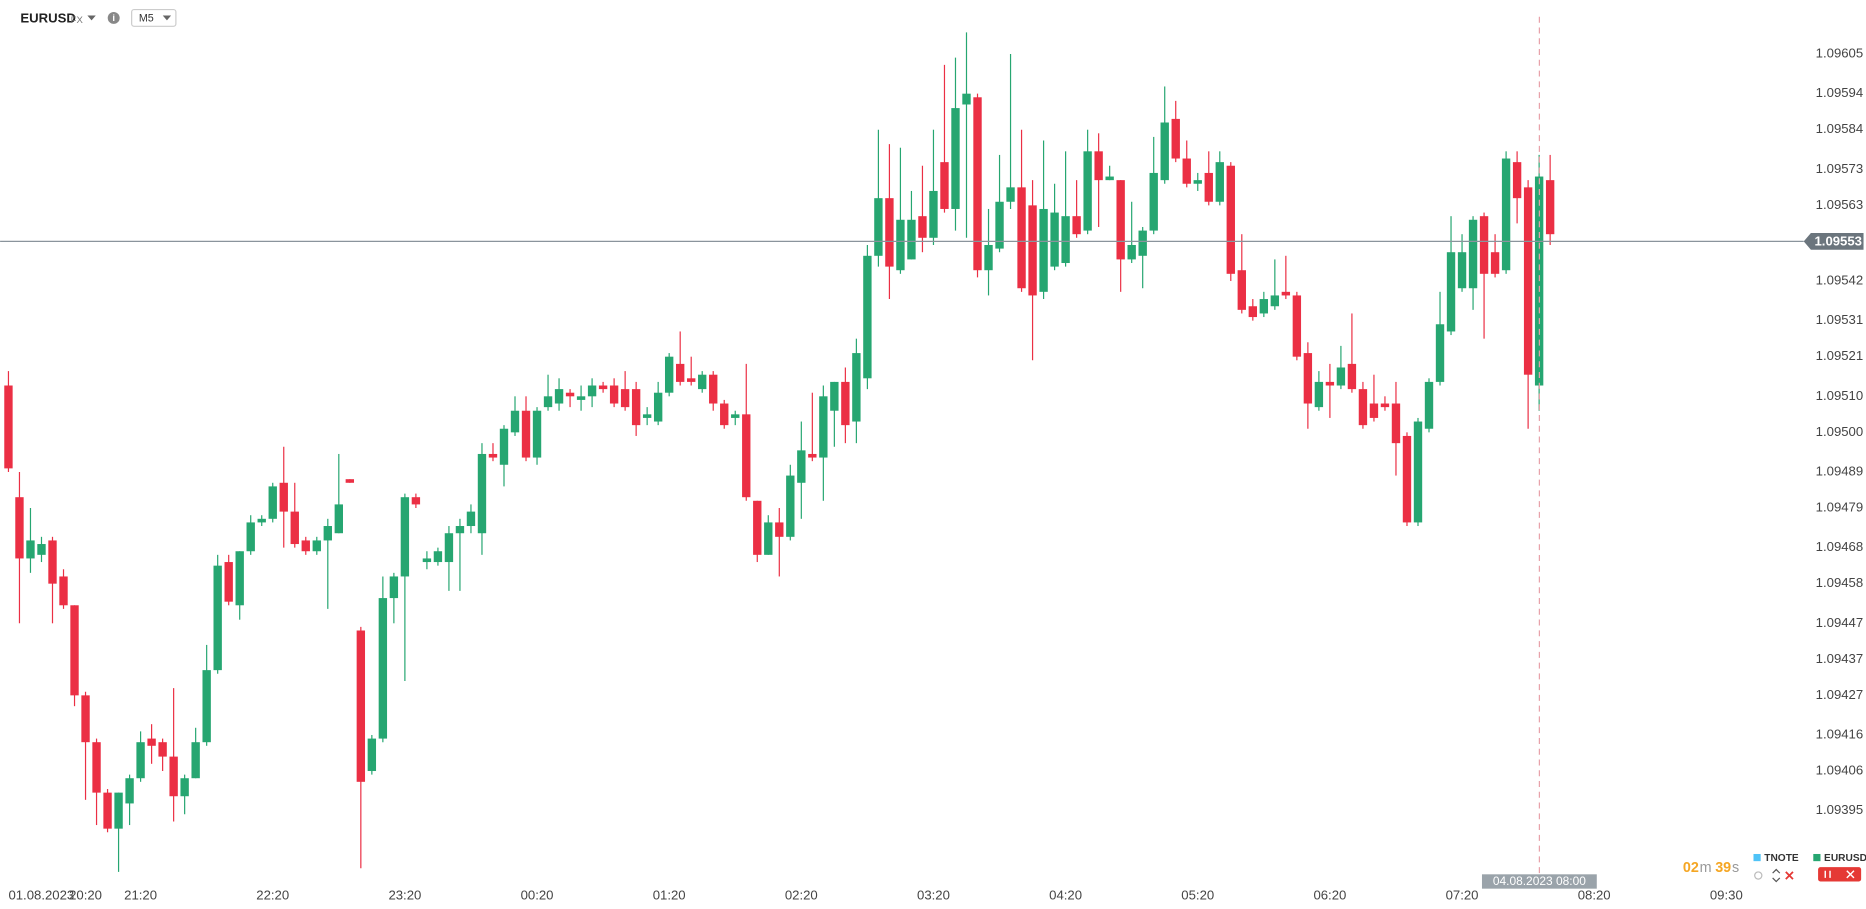 This screenshot has width=1866, height=909. I want to click on y-tick-label: 1.09416, so click(1840, 733).